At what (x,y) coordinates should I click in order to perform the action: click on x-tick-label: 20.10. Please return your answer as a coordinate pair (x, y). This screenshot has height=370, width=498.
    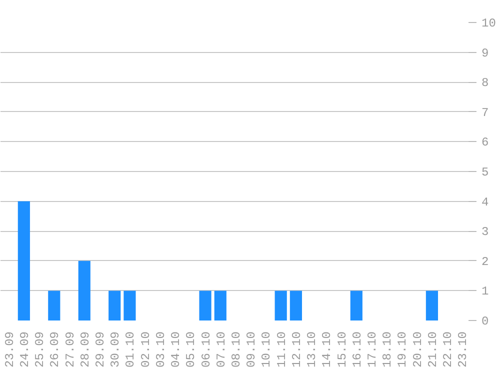
    Looking at the image, I should click on (417, 349).